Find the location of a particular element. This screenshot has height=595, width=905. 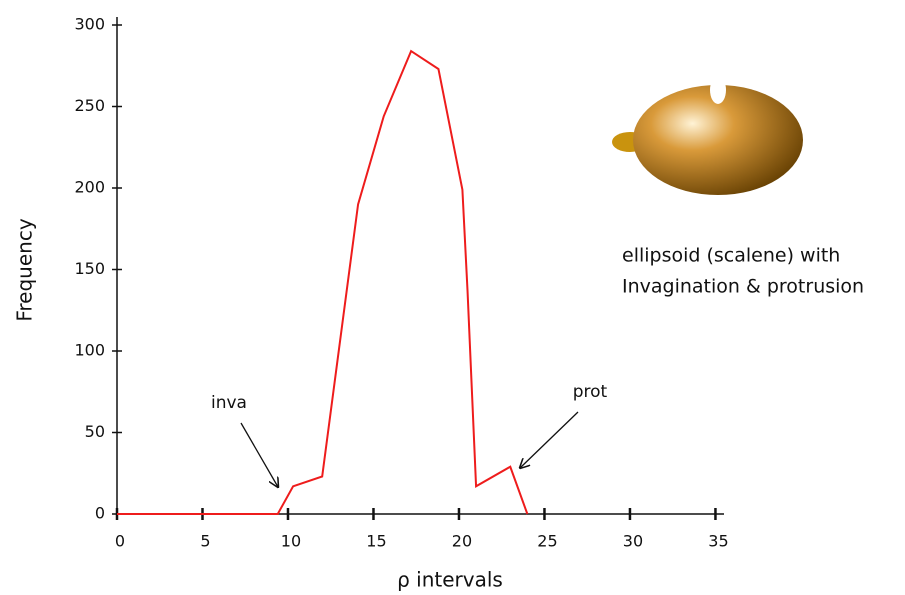

y-tick-label: 300 is located at coordinates (89, 24).